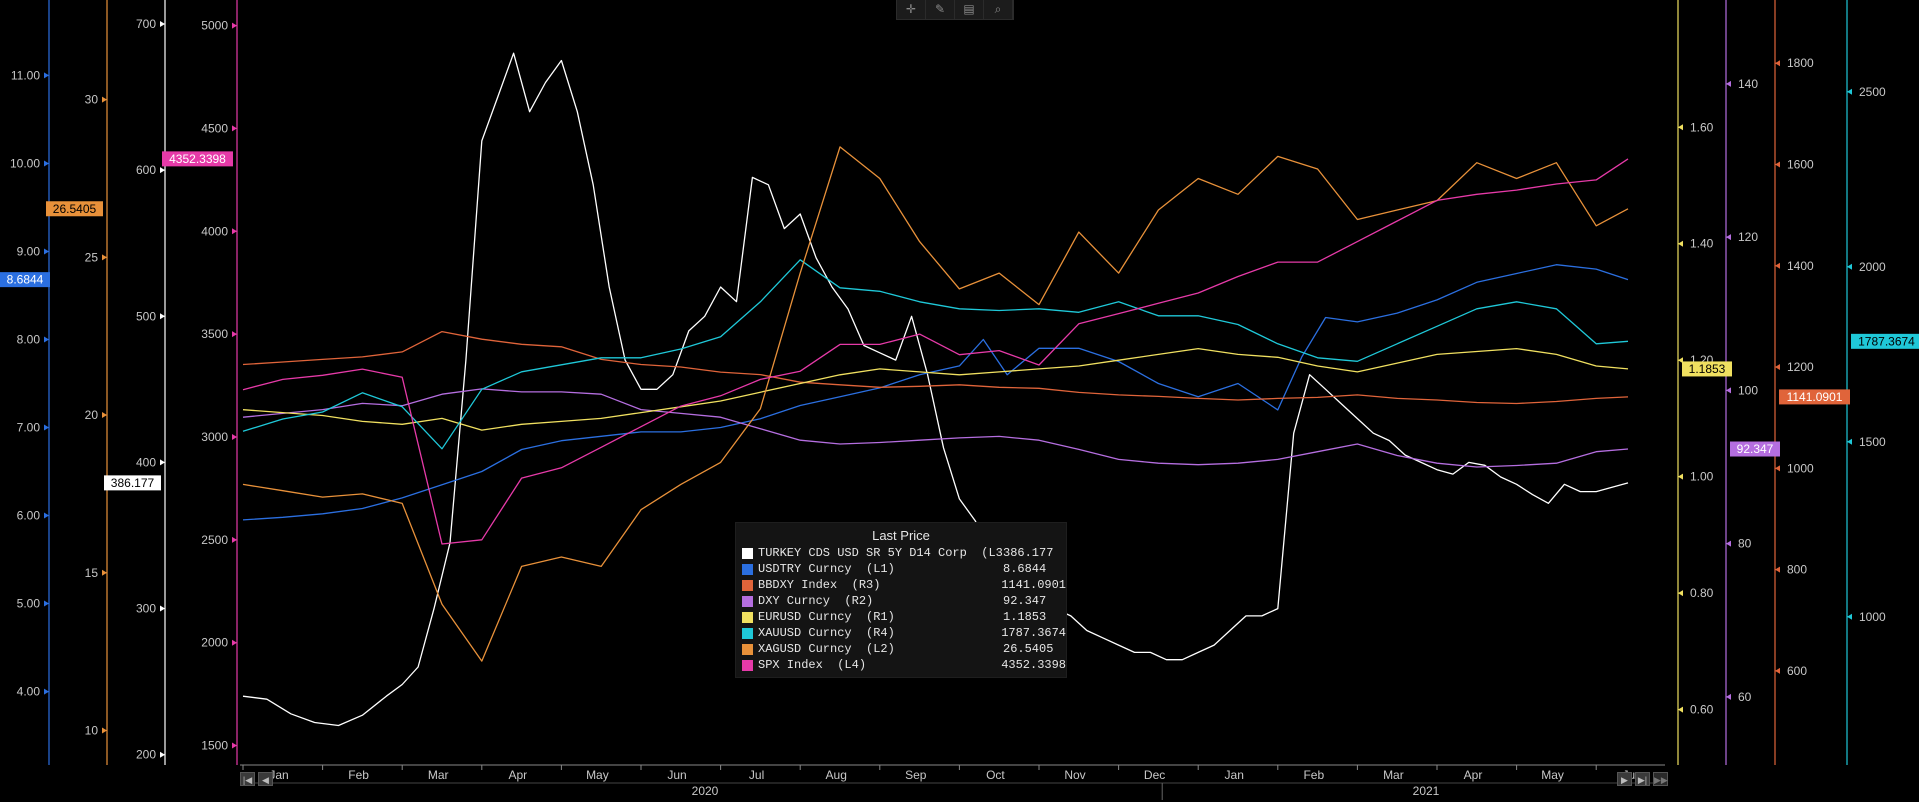  Describe the element at coordinates (247, 779) in the screenshot. I see `scroll-first-button: |◀` at that location.